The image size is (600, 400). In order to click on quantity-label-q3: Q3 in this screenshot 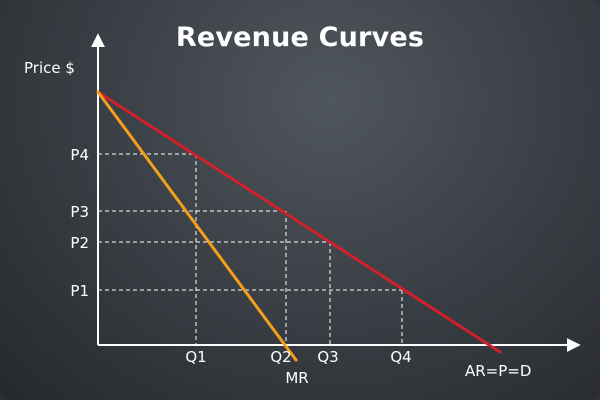, I will do `click(327, 357)`.